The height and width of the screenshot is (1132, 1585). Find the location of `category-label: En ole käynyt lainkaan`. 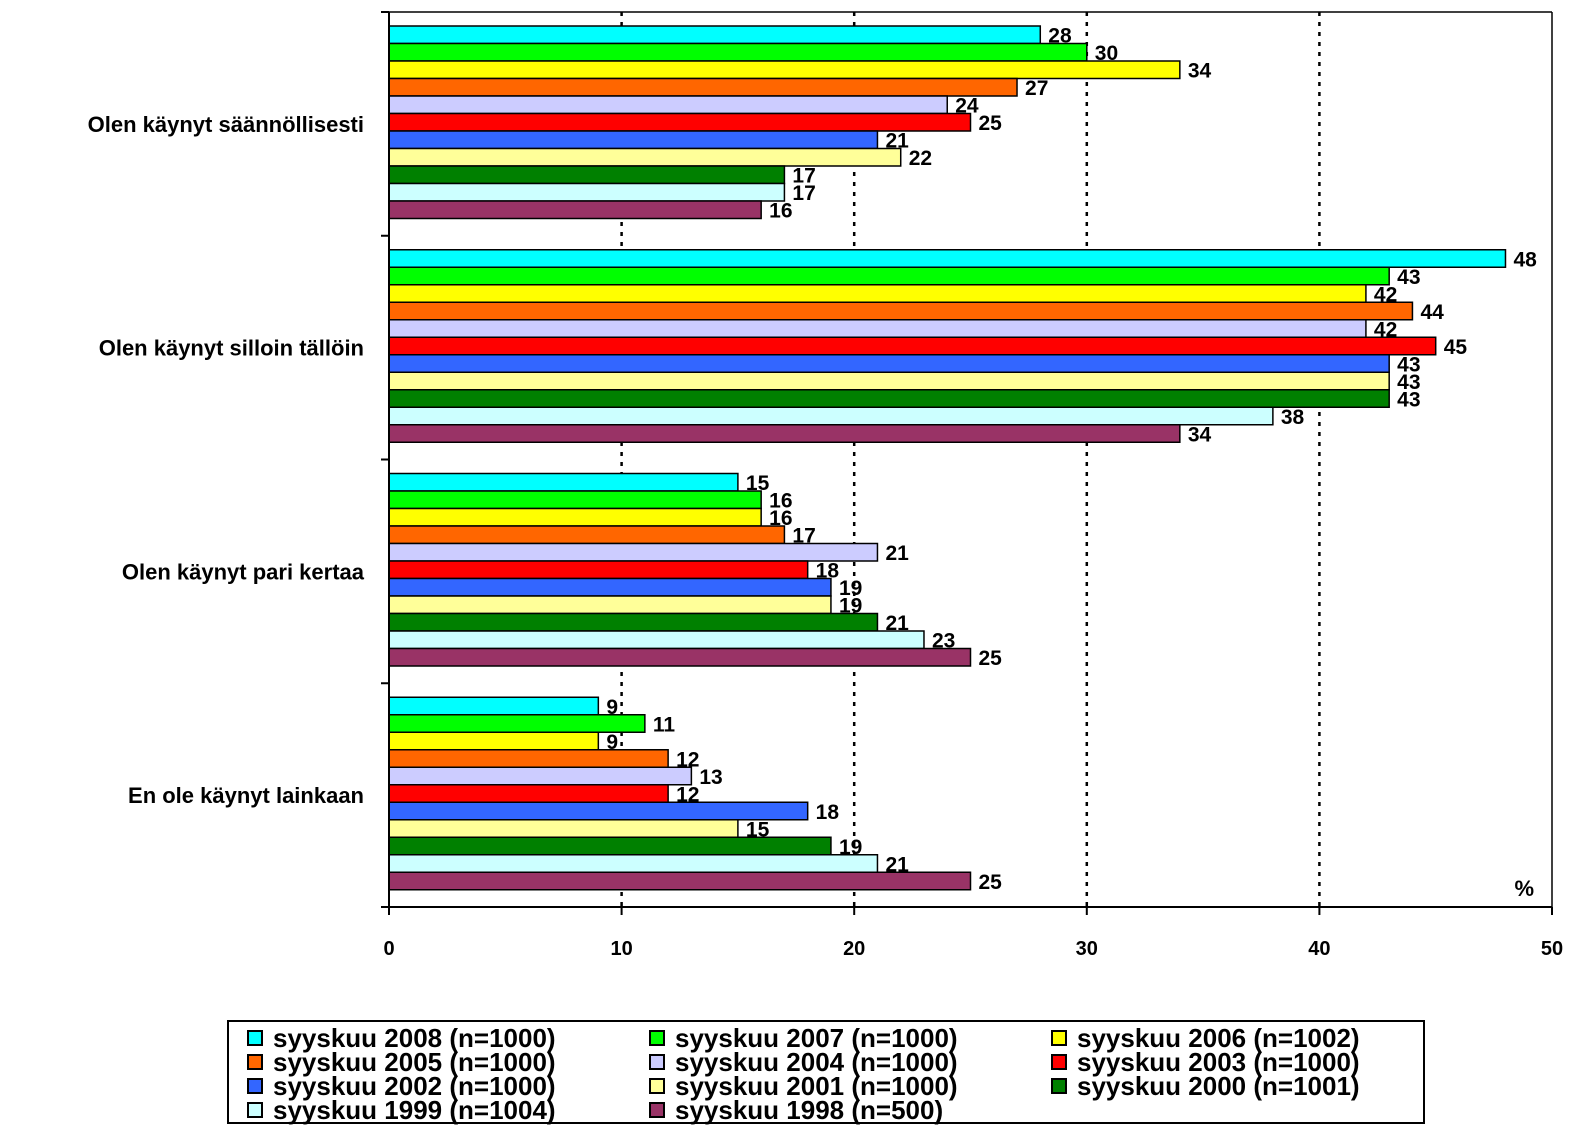

category-label: En ole käynyt lainkaan is located at coordinates (246, 795).